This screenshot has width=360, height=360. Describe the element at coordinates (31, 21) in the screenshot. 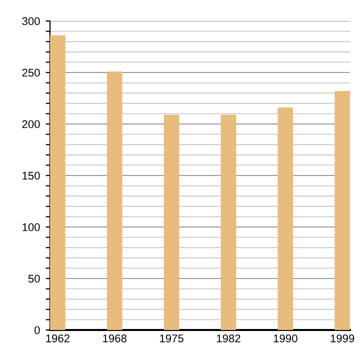

I see `y-tick-label: 300` at that location.